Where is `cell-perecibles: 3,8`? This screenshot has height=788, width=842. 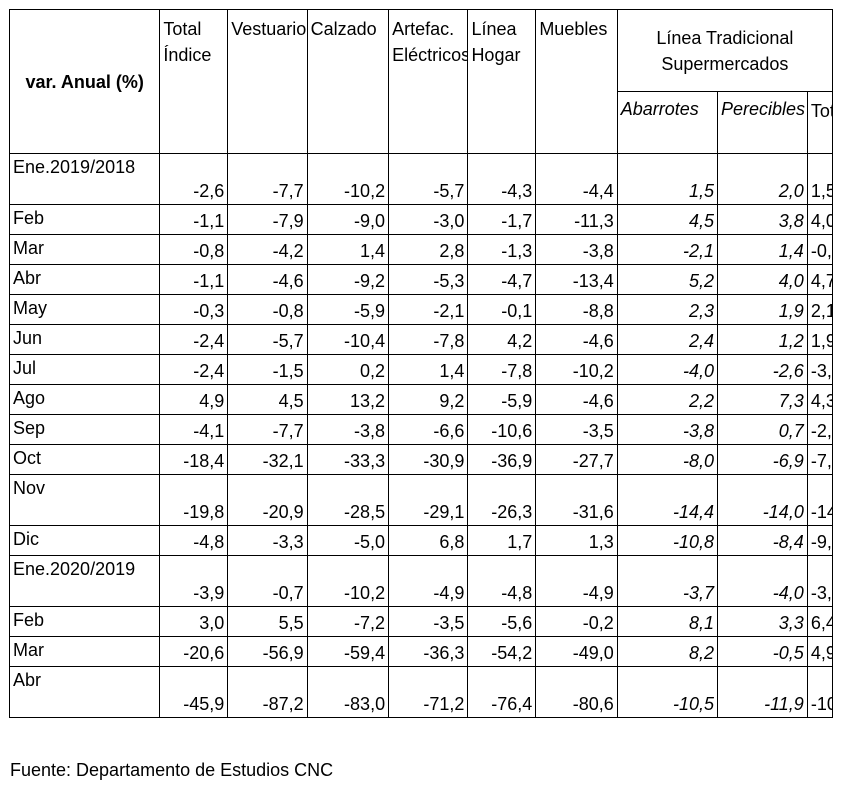
cell-perecibles: 3,8 is located at coordinates (762, 219).